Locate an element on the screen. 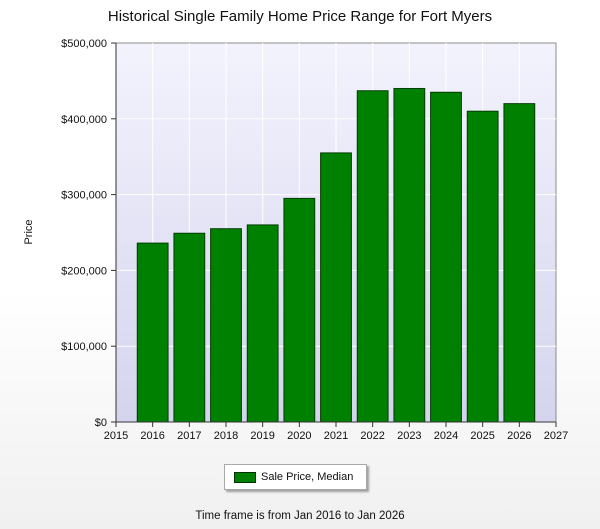  x-tick-label: 2027 is located at coordinates (556, 436).